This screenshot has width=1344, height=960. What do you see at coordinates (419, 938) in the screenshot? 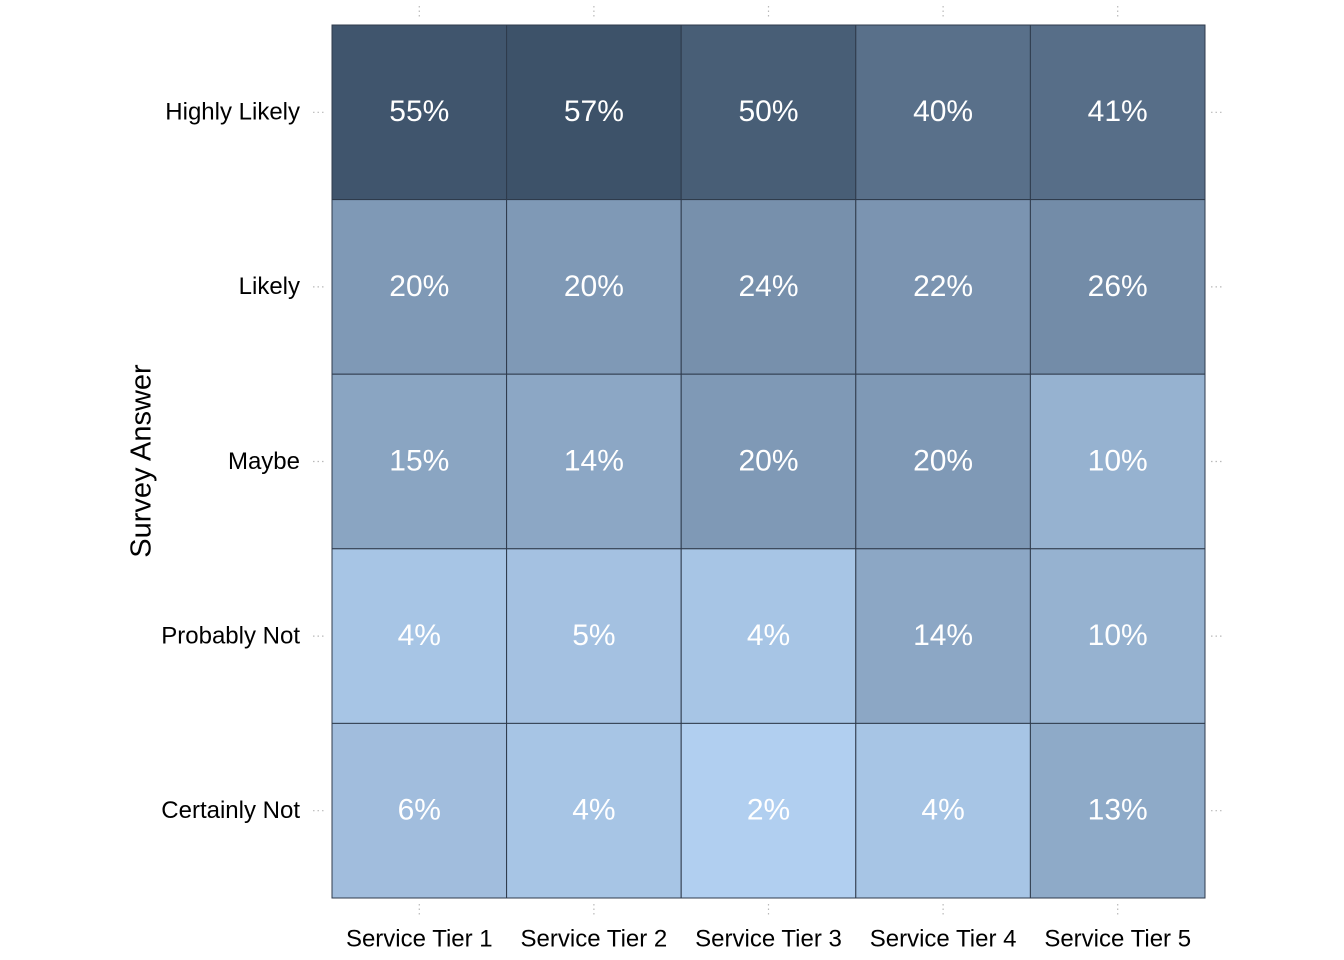
I see `x-tick-label: Service Tier 1` at bounding box center [419, 938].